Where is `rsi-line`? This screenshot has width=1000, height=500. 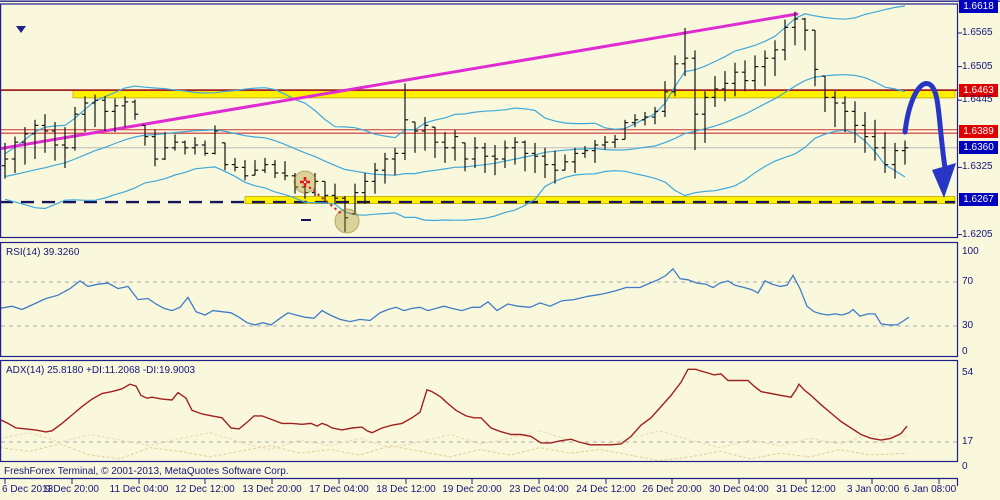 rsi-line is located at coordinates (455, 296).